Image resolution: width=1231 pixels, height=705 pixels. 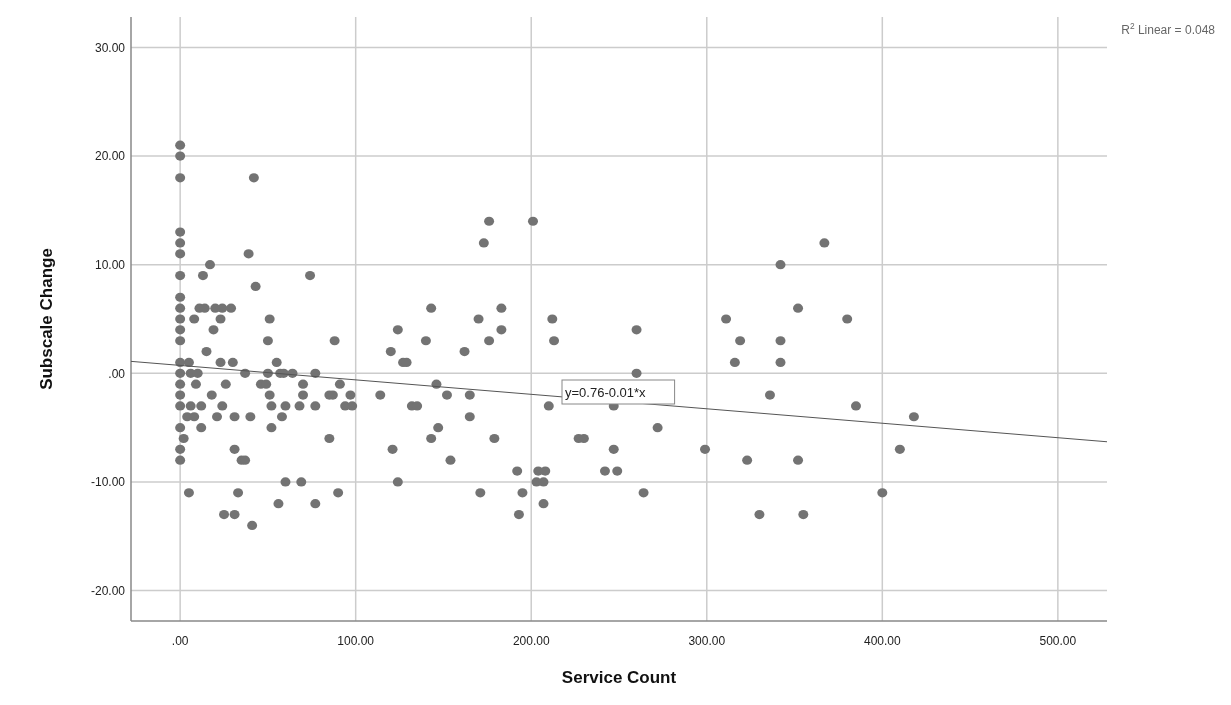 I want to click on y-tick-label: .00, so click(x=117, y=373).